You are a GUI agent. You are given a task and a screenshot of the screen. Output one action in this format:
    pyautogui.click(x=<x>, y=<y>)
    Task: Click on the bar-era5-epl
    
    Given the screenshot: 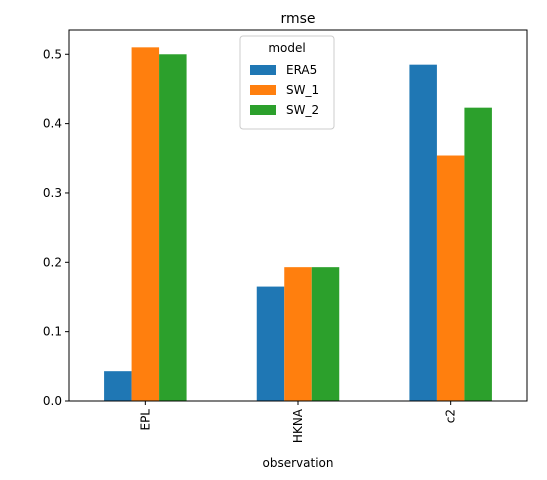 What is the action you would take?
    pyautogui.click(x=118, y=386)
    